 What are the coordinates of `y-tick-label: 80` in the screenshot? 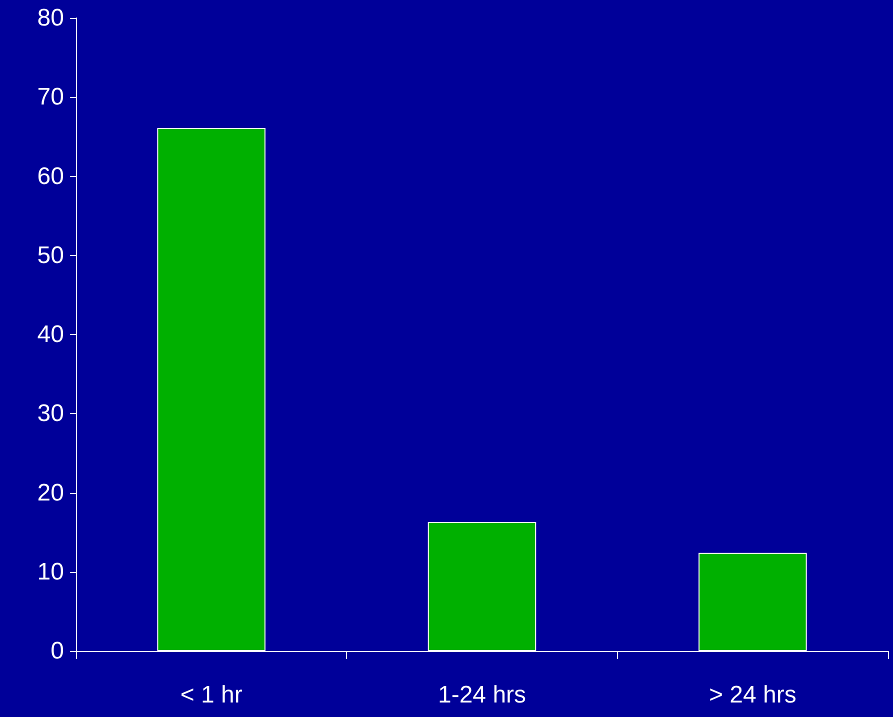 It's located at (50, 18).